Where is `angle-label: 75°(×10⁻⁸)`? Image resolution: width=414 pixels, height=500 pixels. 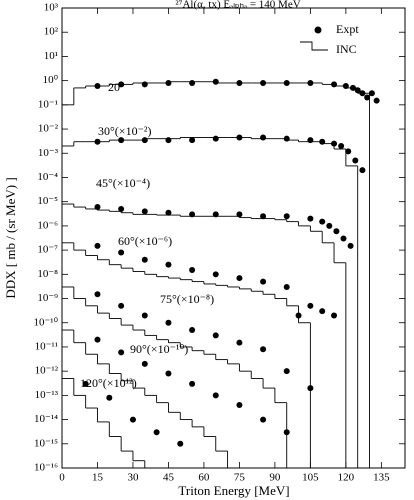
angle-label: 75°(×10⁻⁸) is located at coordinates (187, 299).